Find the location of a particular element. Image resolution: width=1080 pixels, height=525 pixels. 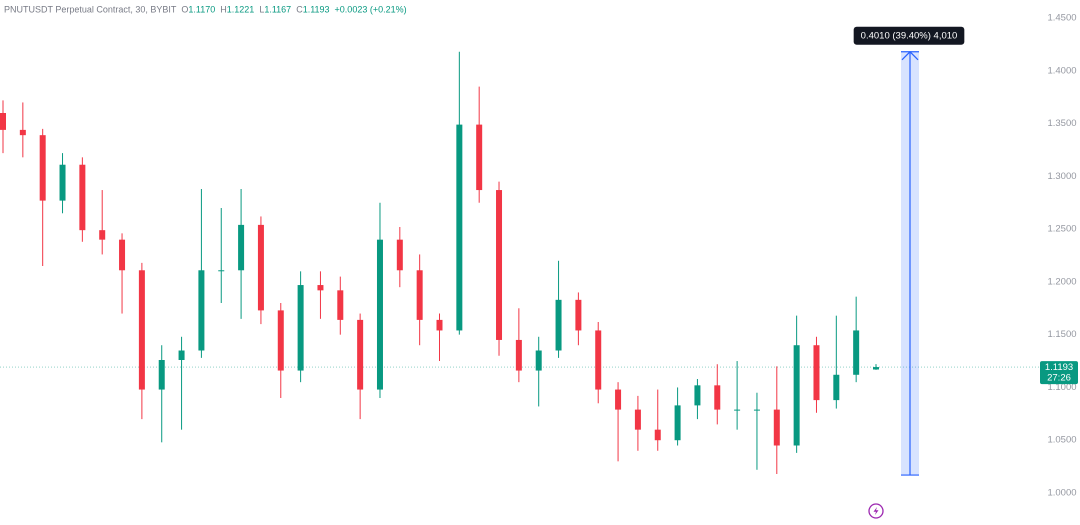

y-tick-label: 1.1000 is located at coordinates (1061, 387).